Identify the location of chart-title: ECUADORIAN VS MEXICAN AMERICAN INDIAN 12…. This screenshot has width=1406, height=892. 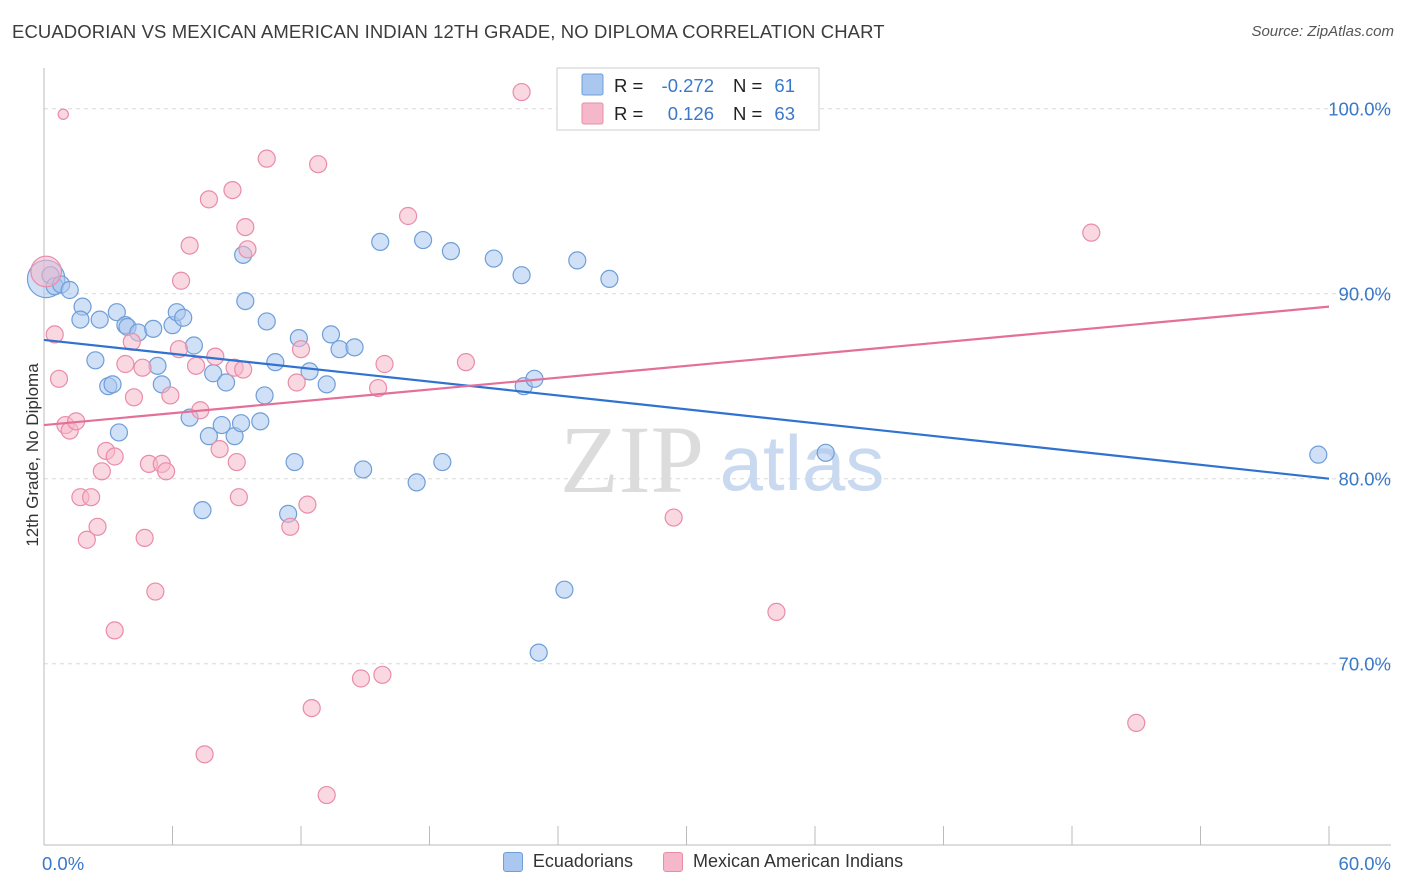
(448, 31).